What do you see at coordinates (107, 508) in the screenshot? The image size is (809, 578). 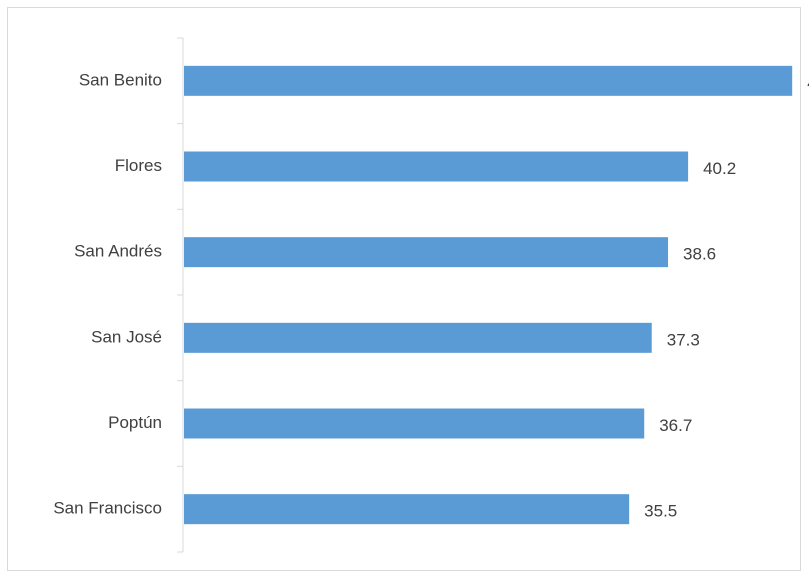 I see `category-label: San Francisco` at bounding box center [107, 508].